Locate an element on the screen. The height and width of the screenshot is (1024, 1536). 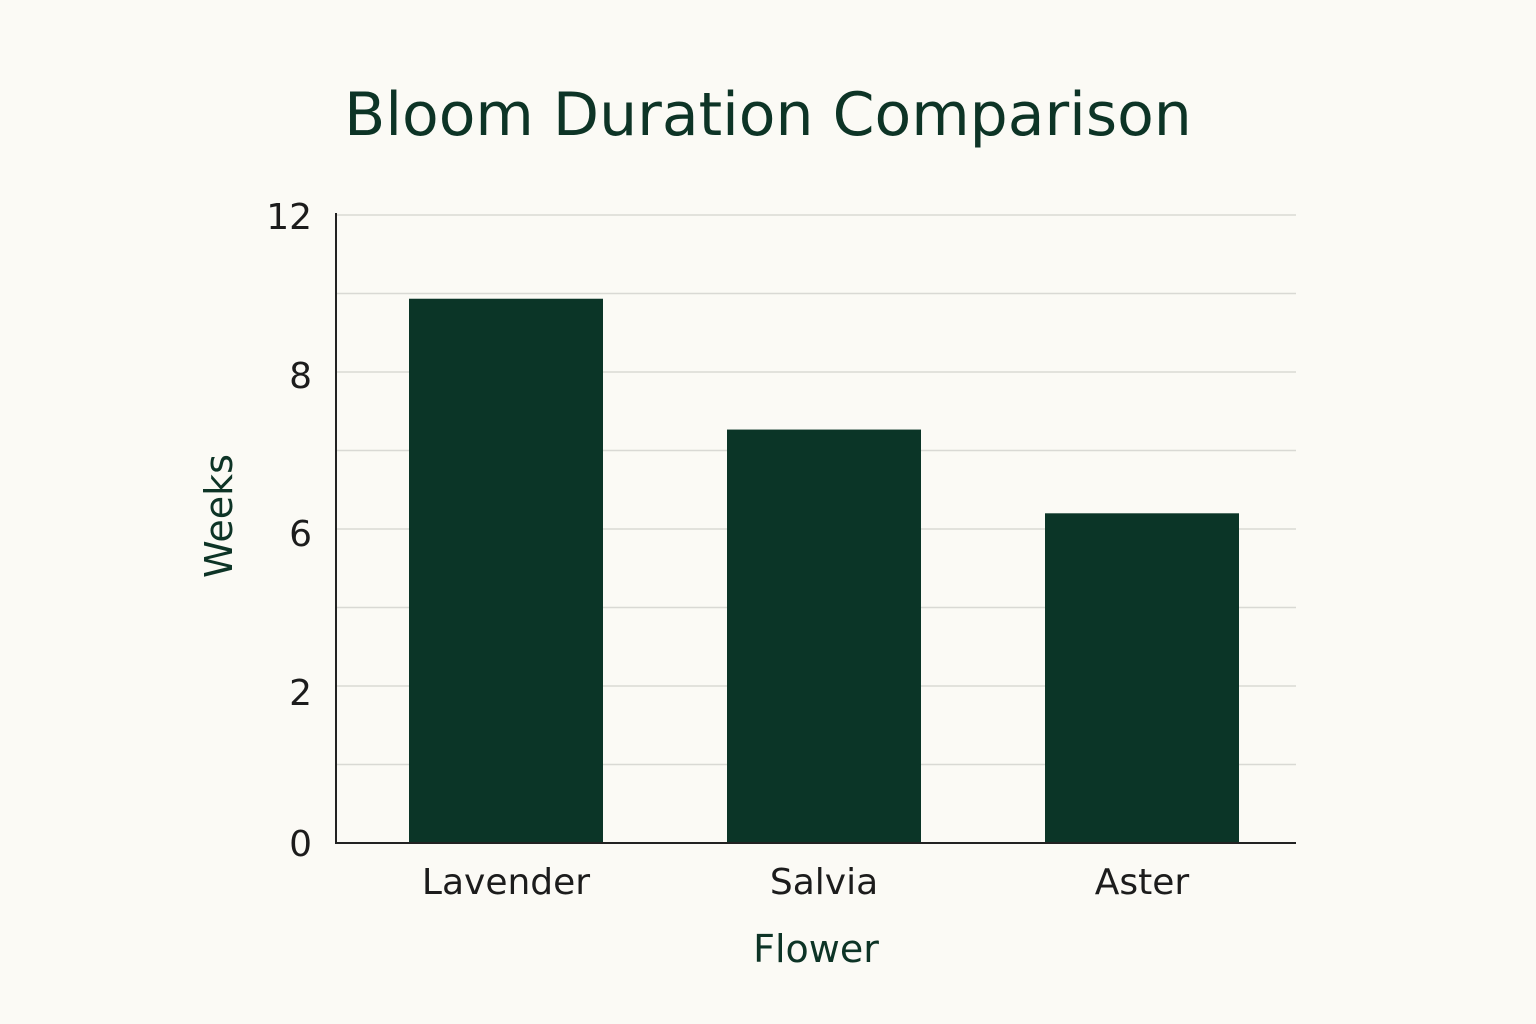
x-tick-label: Salvia is located at coordinates (824, 882).